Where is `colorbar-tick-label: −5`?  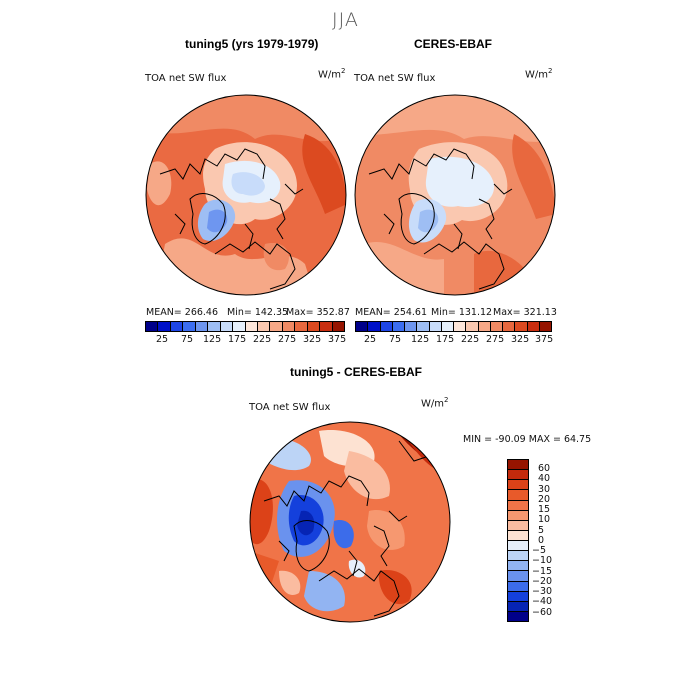
colorbar-tick-label: −5 is located at coordinates (539, 550).